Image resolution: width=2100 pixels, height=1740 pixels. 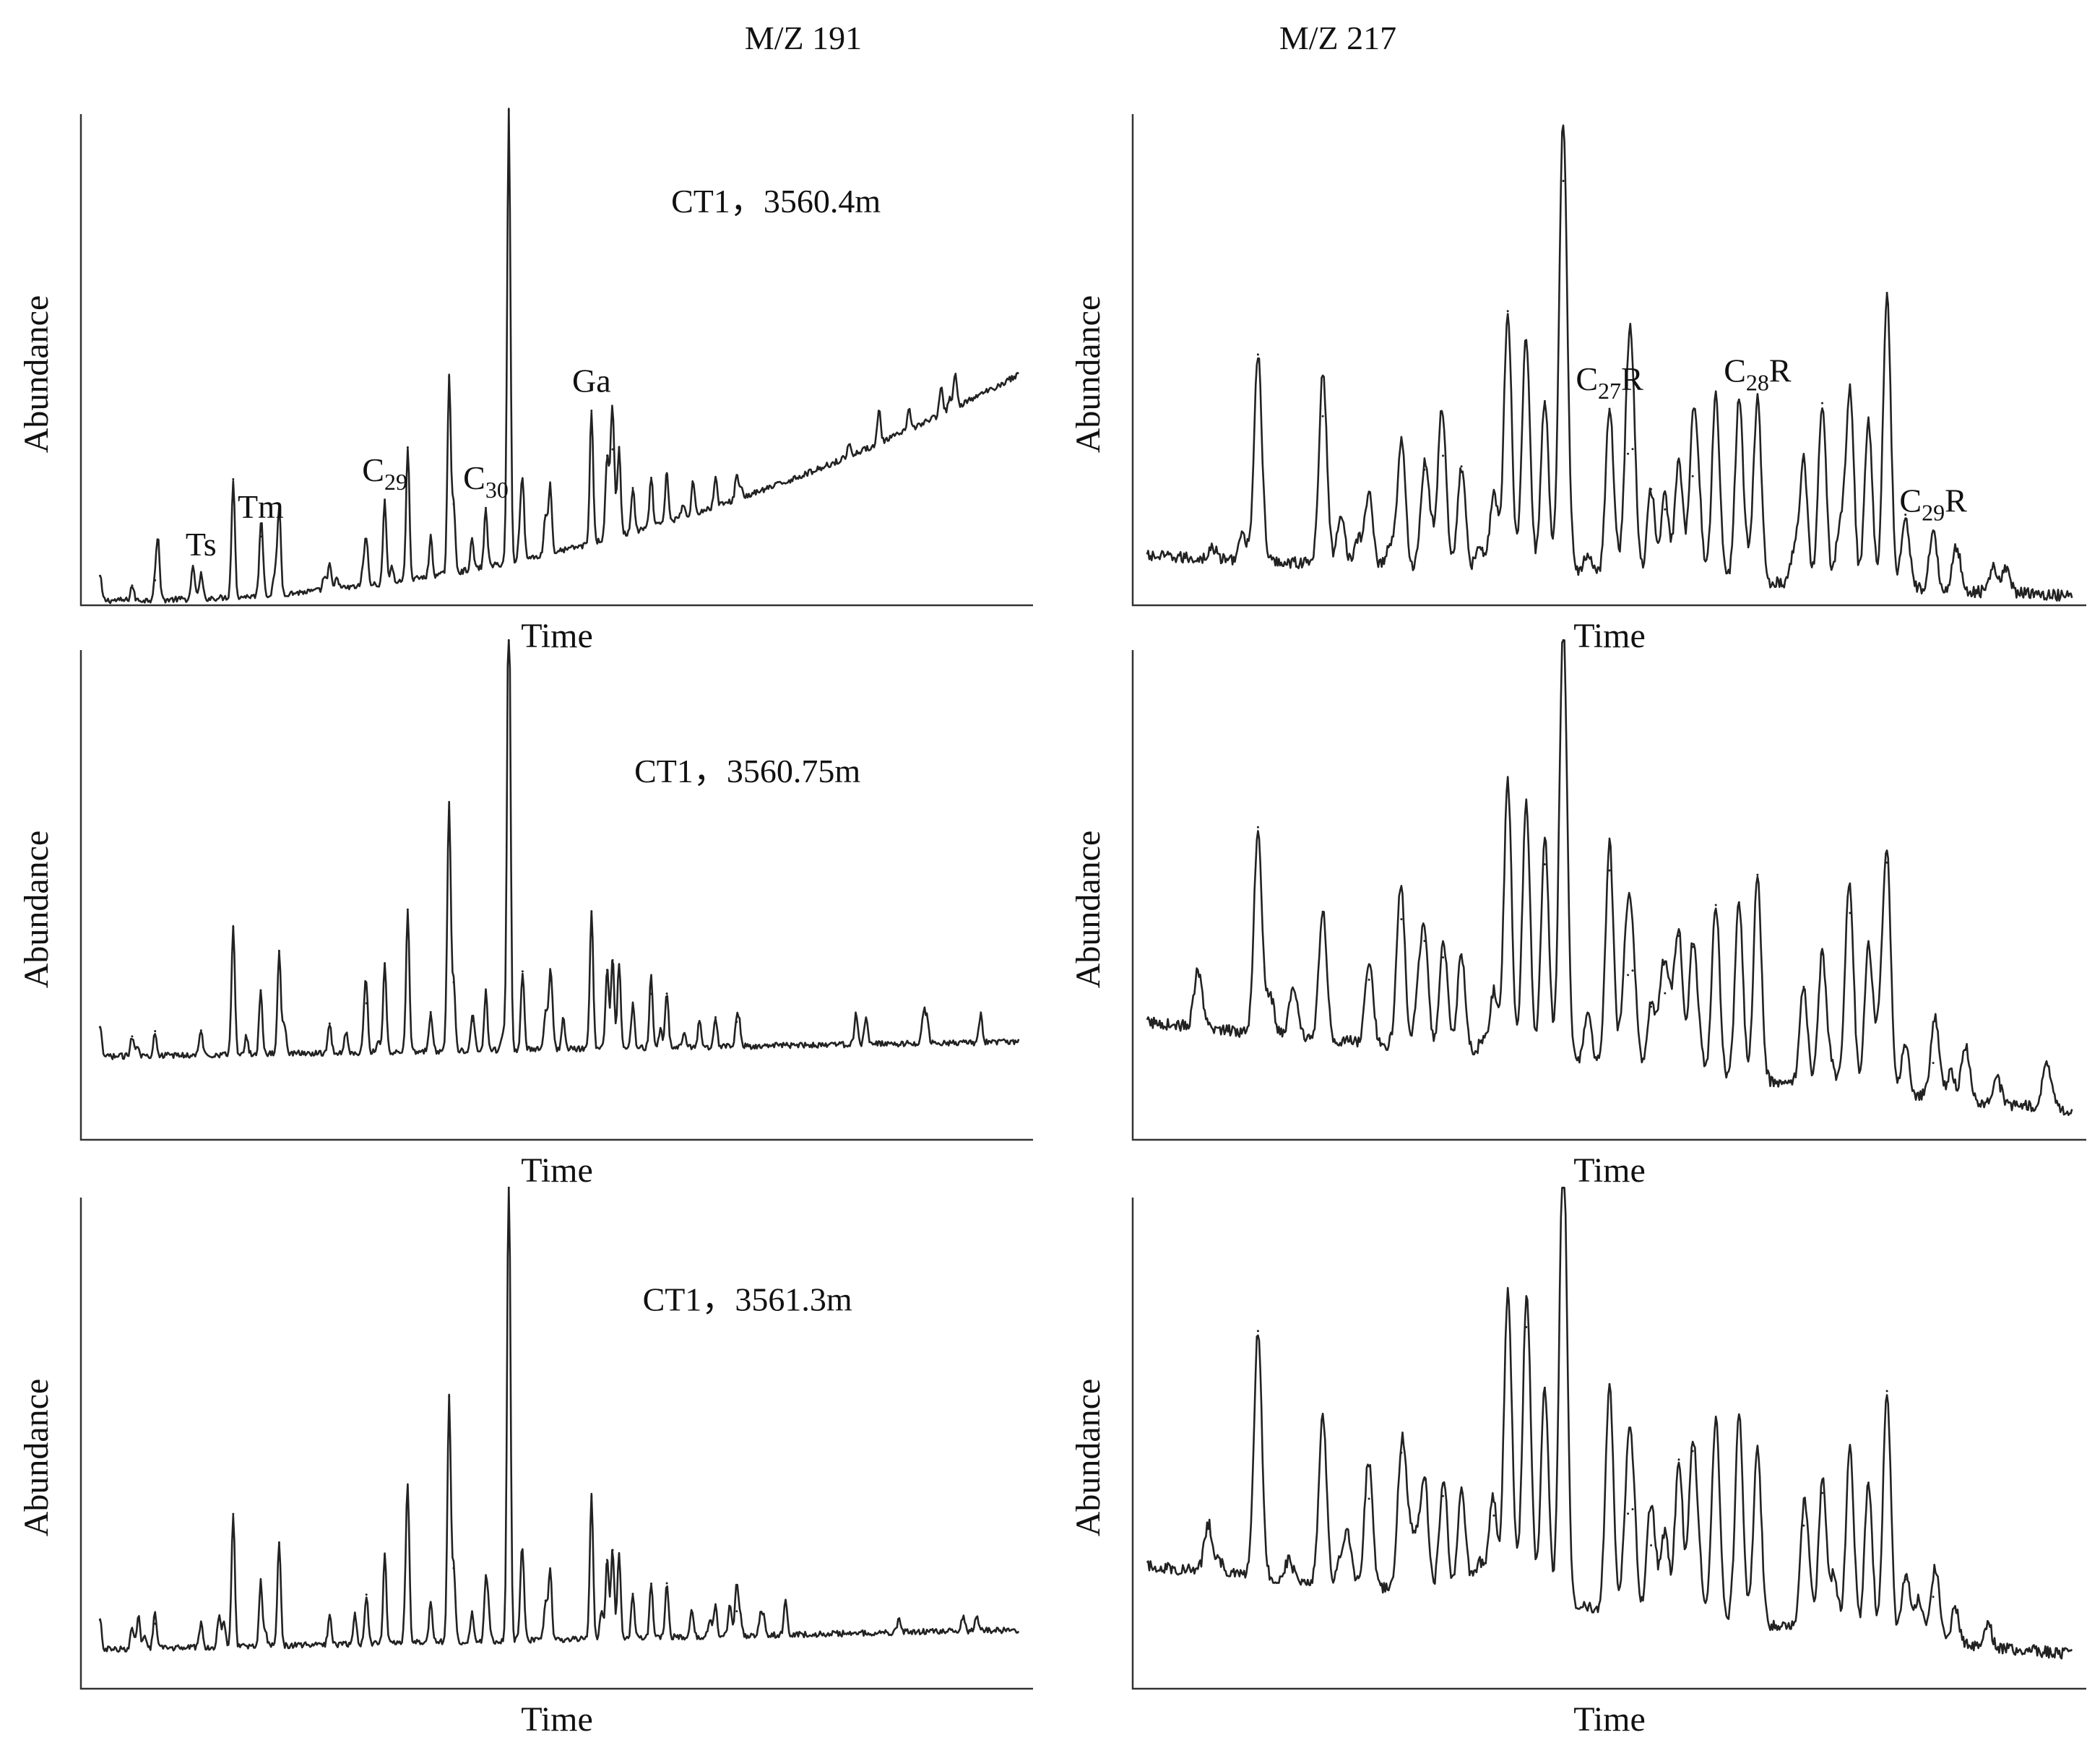 What do you see at coordinates (261, 506) in the screenshot?
I see `peak-label-tm: Tm` at bounding box center [261, 506].